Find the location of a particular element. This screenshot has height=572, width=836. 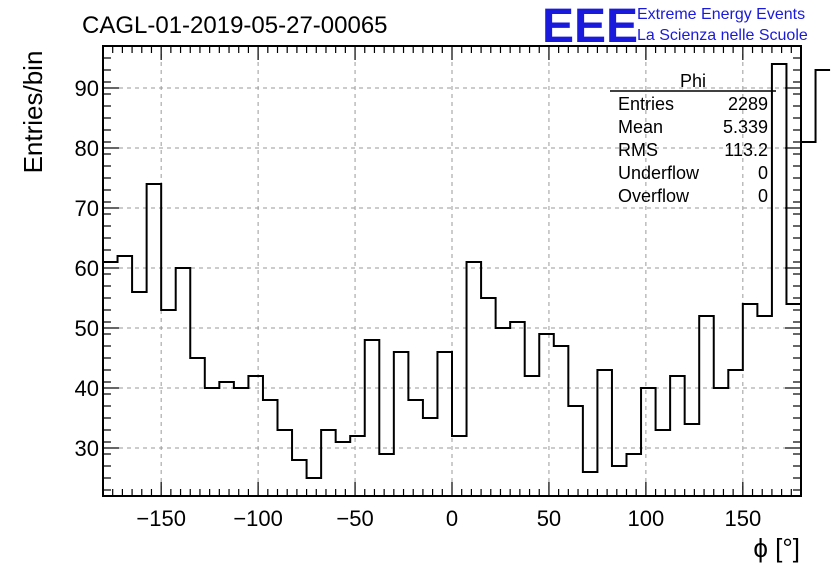

y-tick-label: 60 is located at coordinates (87, 268).